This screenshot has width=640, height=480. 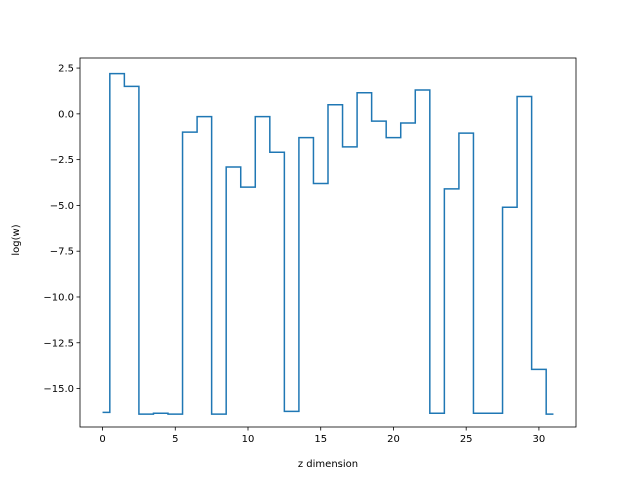 I want to click on x-axis: 0 5 10 15 20 25 30, so click(x=322, y=436).